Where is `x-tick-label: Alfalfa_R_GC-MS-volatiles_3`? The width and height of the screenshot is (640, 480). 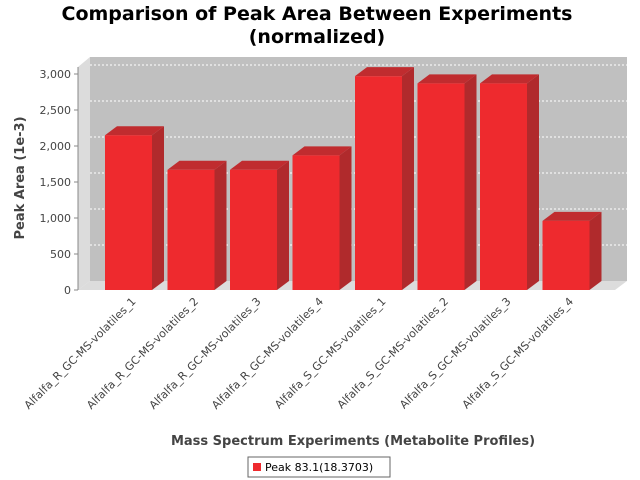 x-tick-label: Alfalfa_R_GC-MS-volatiles_3 is located at coordinates (205, 353).